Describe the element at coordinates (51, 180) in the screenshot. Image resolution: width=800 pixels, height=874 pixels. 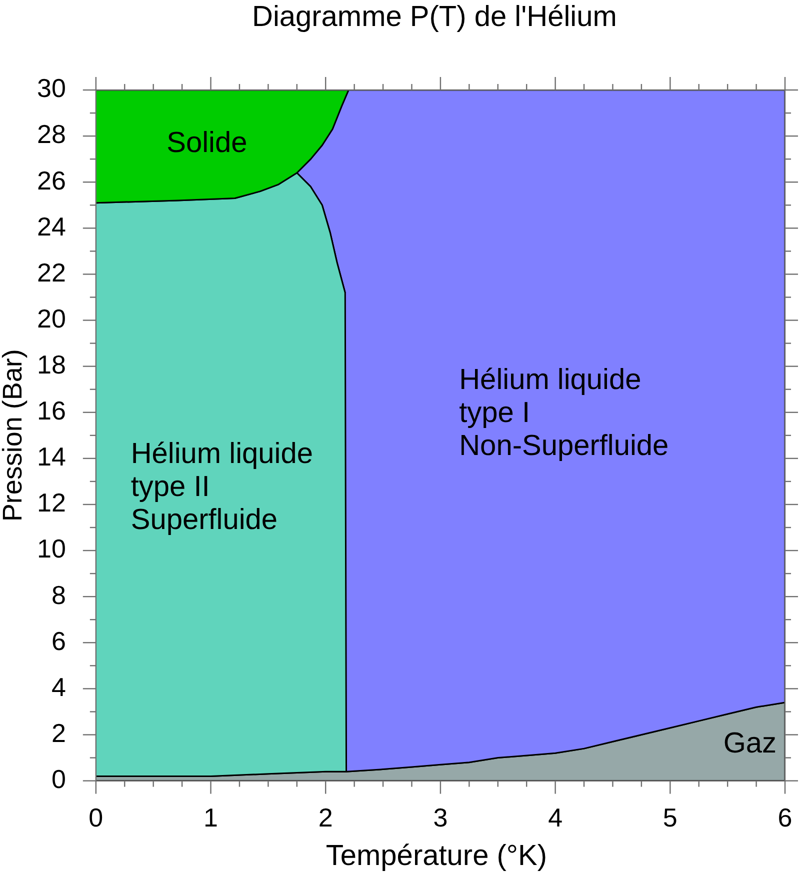
I see `y-tick-label: 26` at that location.